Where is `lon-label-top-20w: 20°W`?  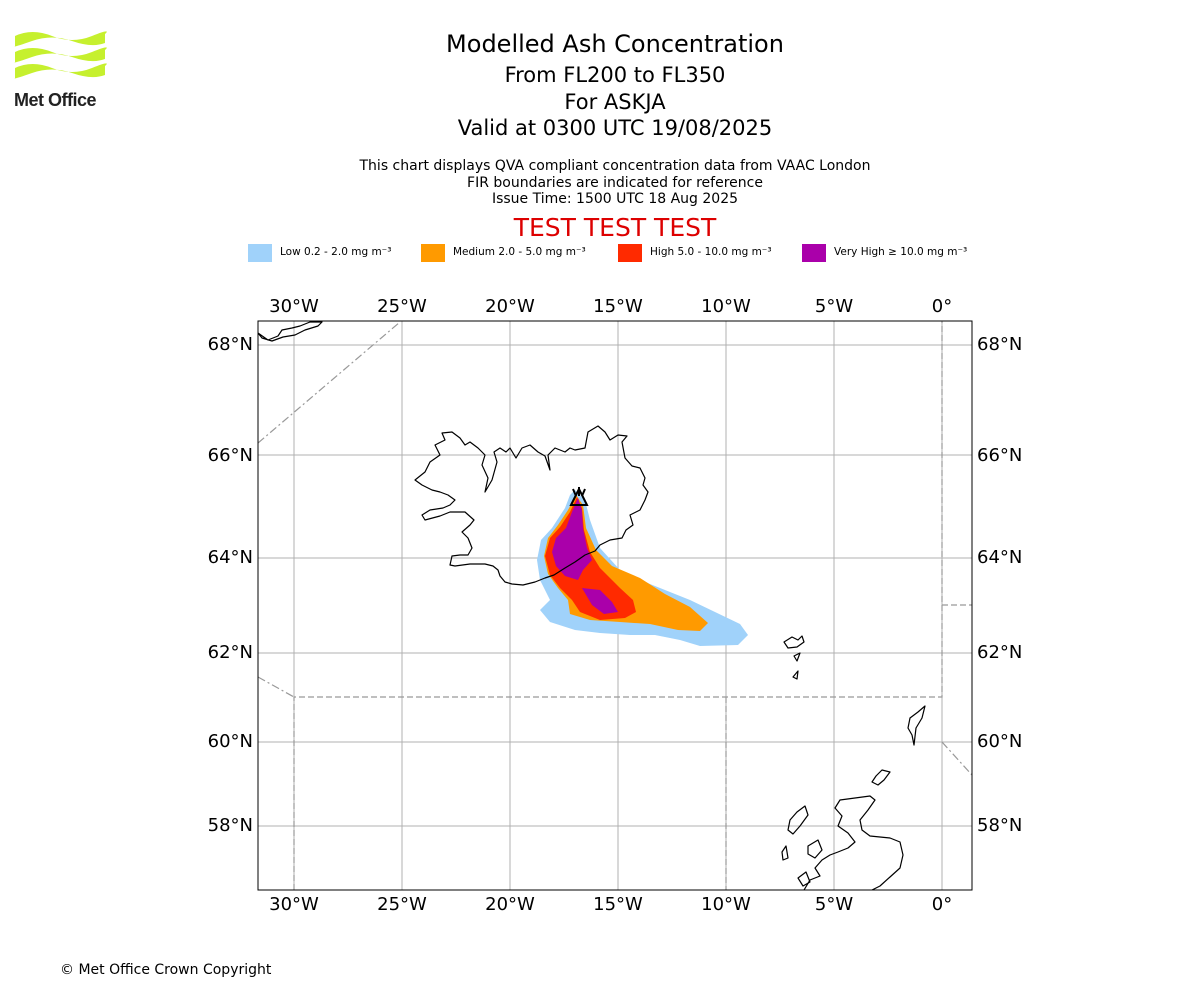 lon-label-top-20w: 20°W is located at coordinates (510, 306).